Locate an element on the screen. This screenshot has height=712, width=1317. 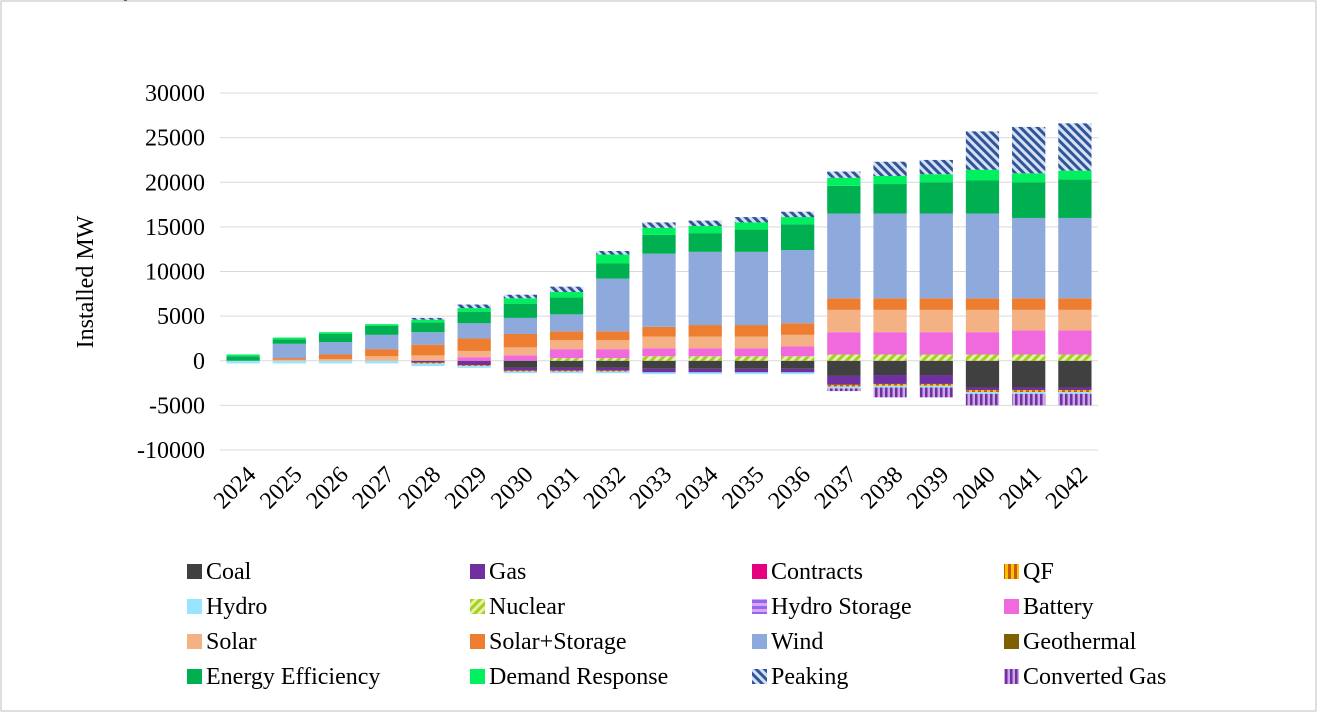
legend-label: Nuclear is located at coordinates (527, 607).